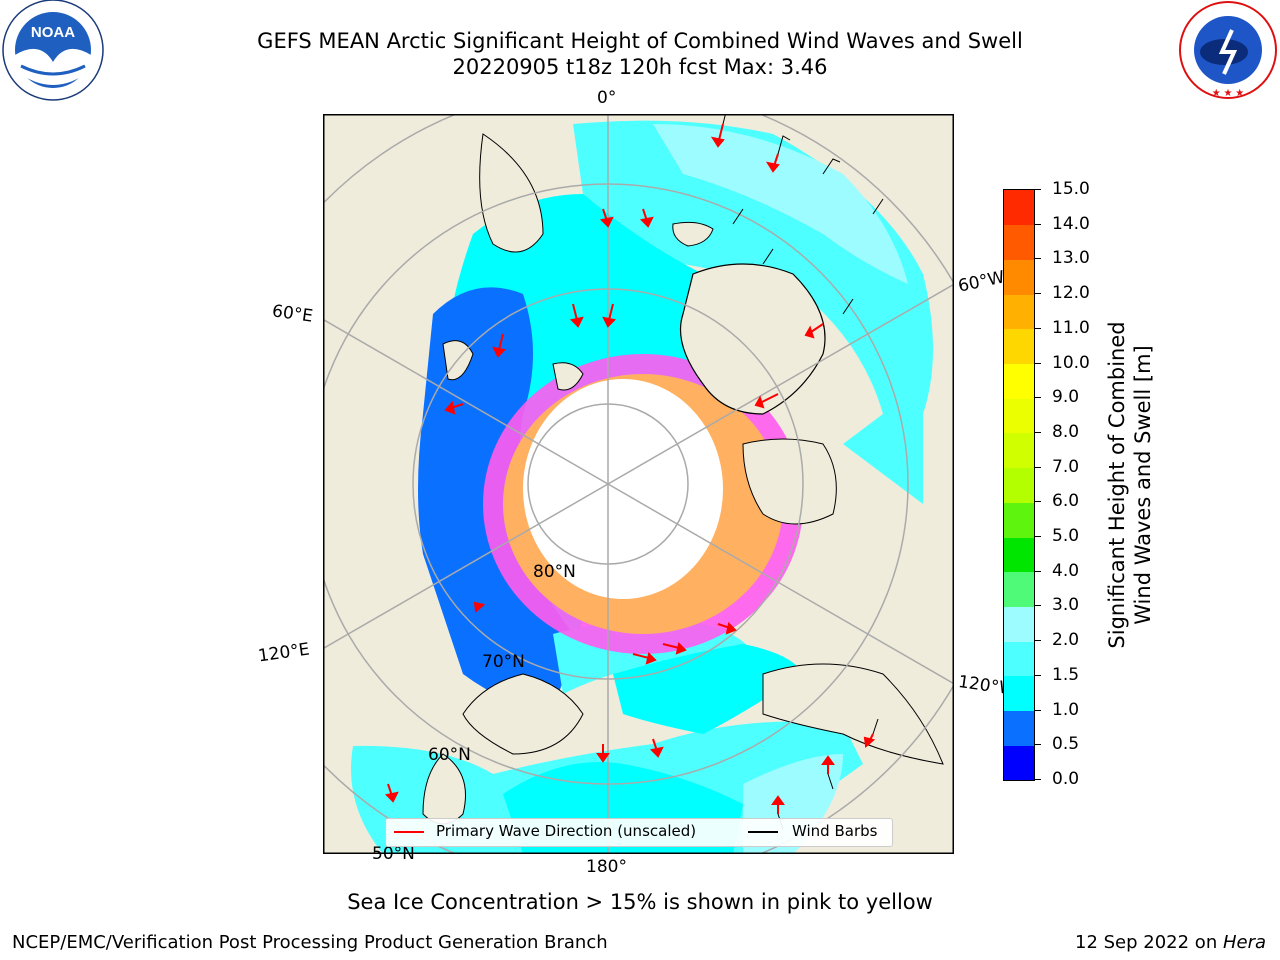  I want to click on canadian-archipelago, so click(789, 481).